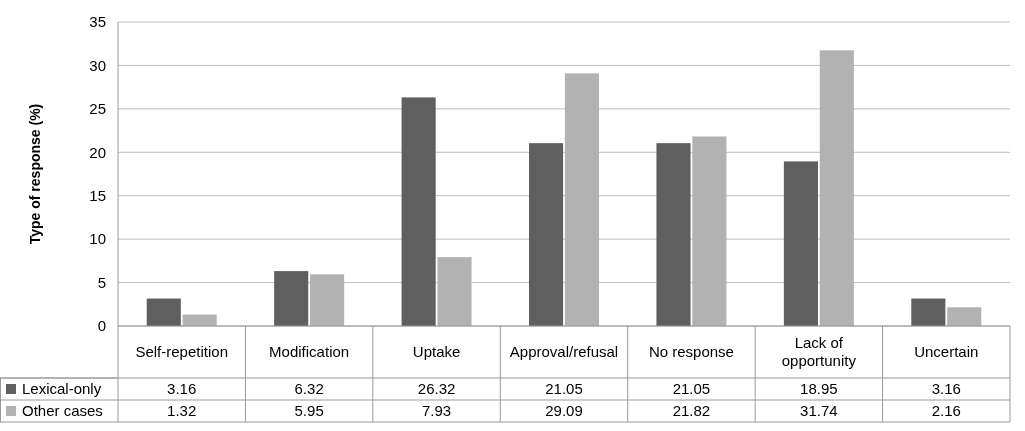 Image resolution: width=1025 pixels, height=431 pixels. What do you see at coordinates (819, 411) in the screenshot?
I see `data-label: 31.74` at bounding box center [819, 411].